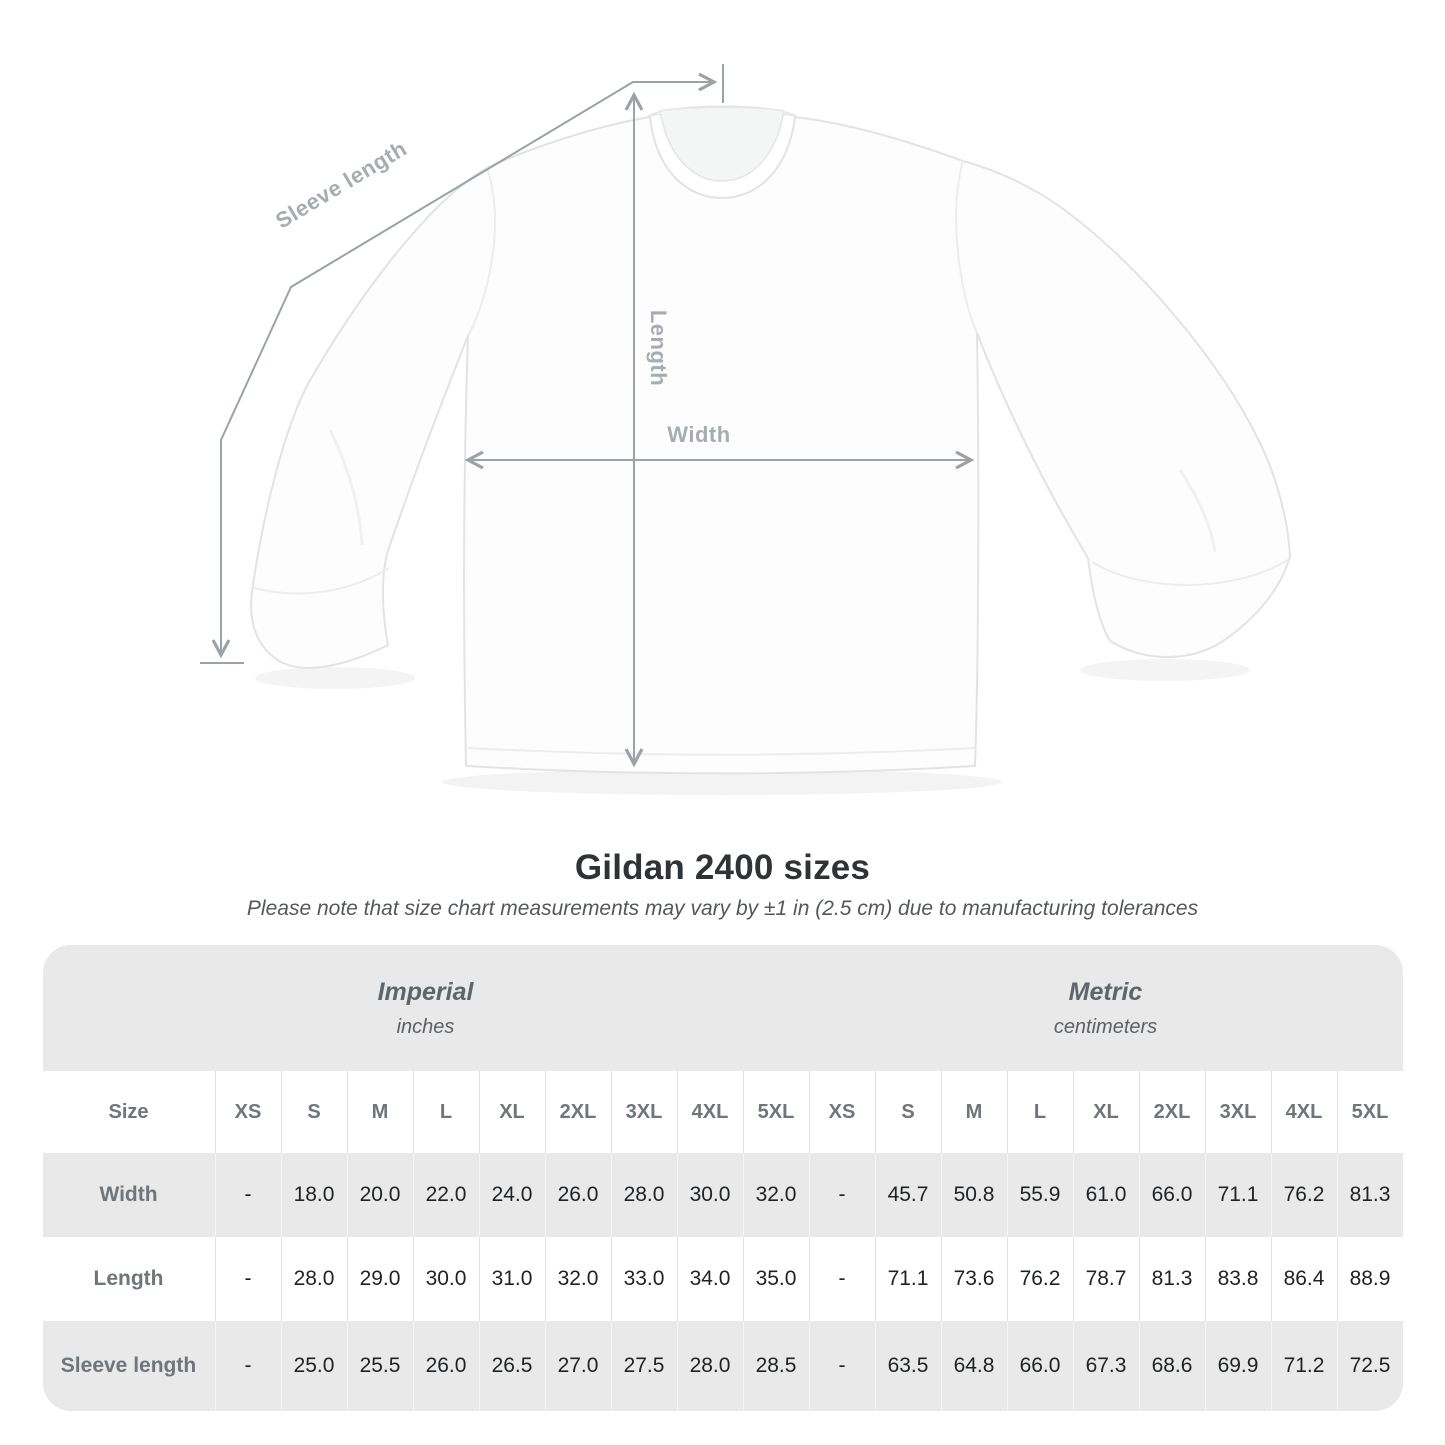  I want to click on soft-shadow, so click(752, 727).